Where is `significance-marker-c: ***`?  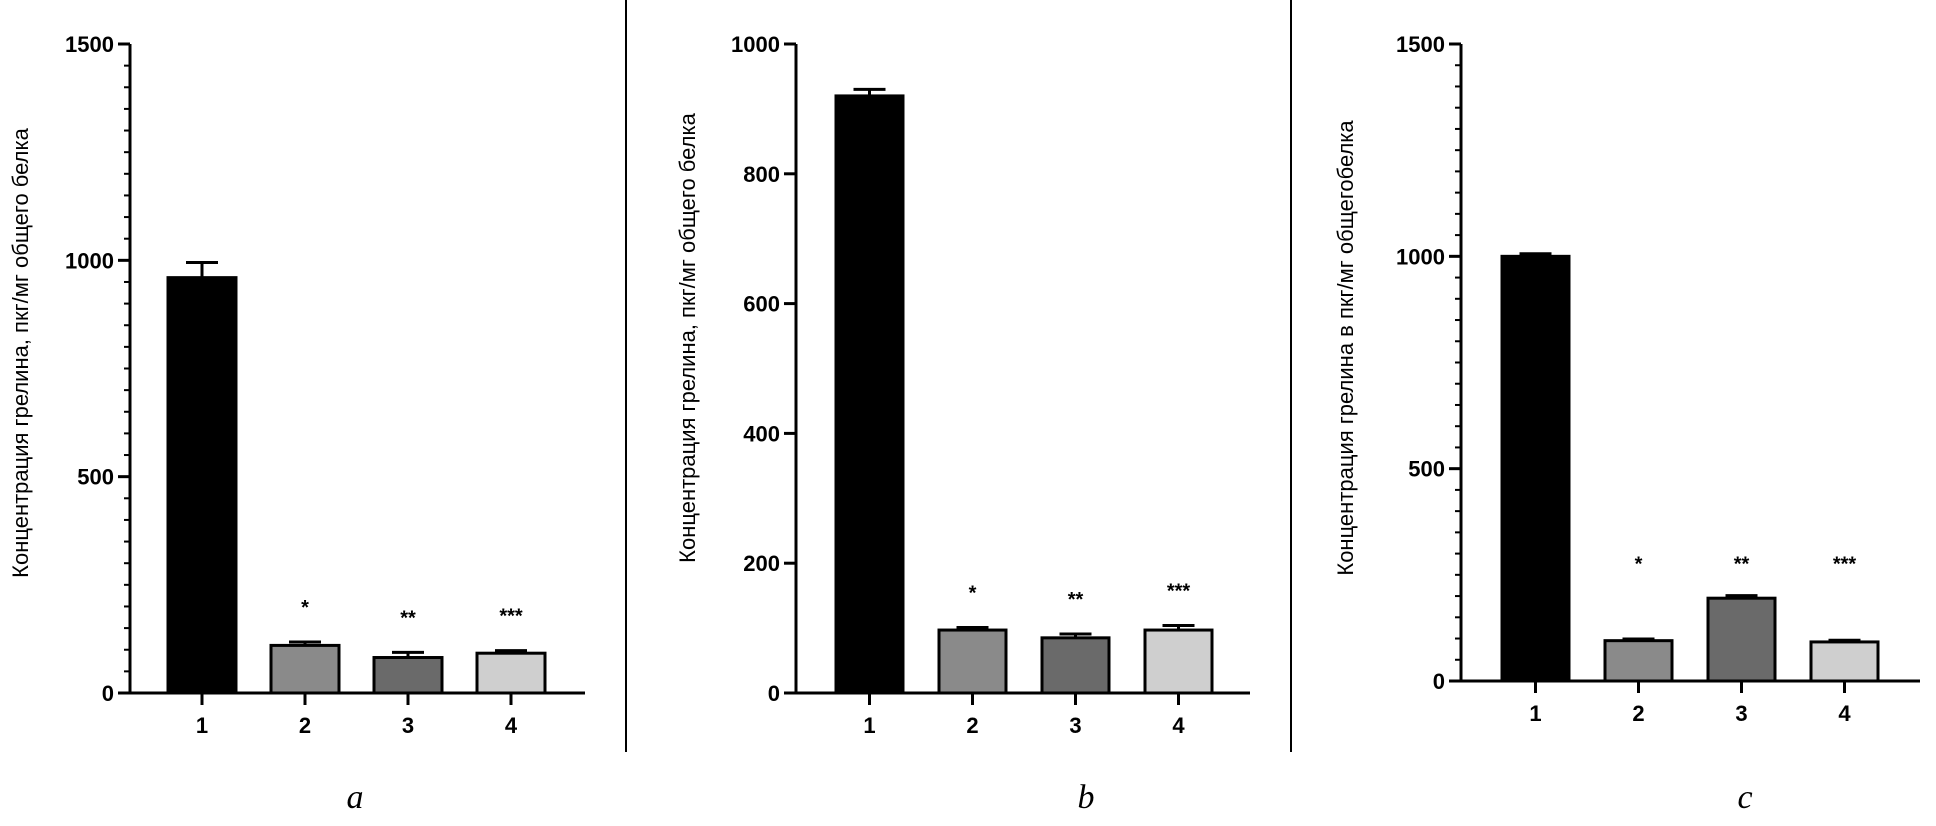
significance-marker-c: *** is located at coordinates (1845, 565).